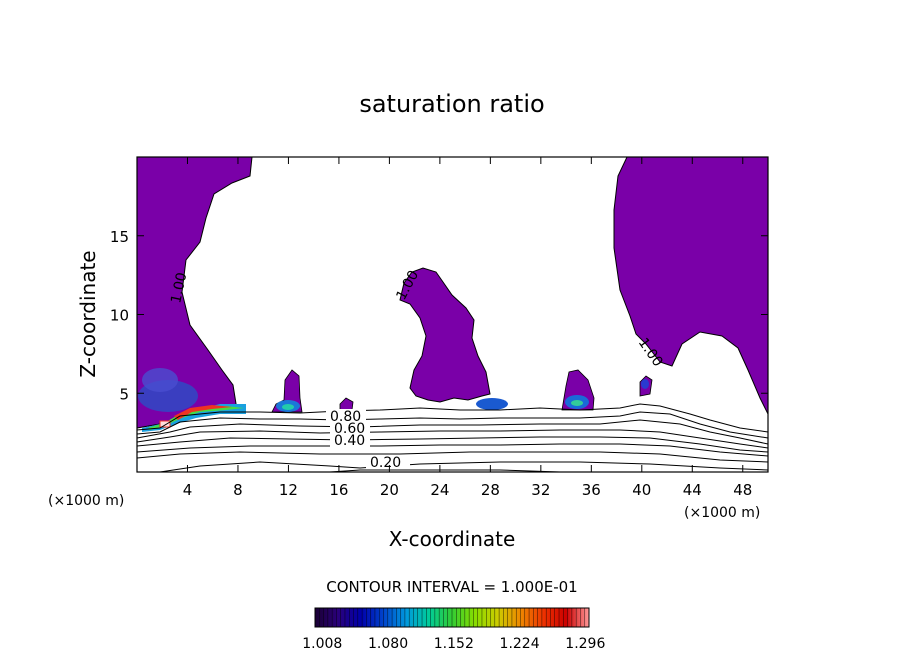 Image resolution: width=904 pixels, height=654 pixels. What do you see at coordinates (451, 104) in the screenshot?
I see `chart-title: saturation ratio` at bounding box center [451, 104].